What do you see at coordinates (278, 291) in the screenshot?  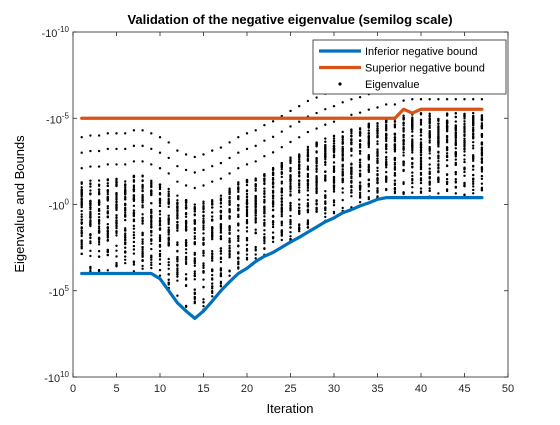 I see `y-tick: -105` at bounding box center [278, 291].